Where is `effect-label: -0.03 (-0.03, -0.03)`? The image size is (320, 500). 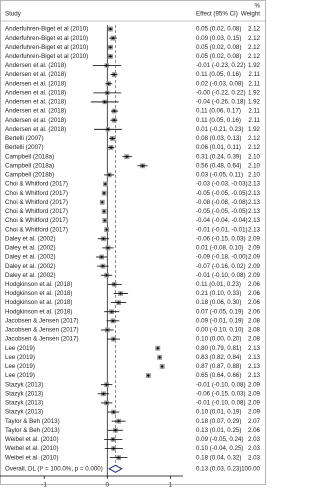
effect-label: -0.03 (-0.03, -0.03) is located at coordinates (222, 184).